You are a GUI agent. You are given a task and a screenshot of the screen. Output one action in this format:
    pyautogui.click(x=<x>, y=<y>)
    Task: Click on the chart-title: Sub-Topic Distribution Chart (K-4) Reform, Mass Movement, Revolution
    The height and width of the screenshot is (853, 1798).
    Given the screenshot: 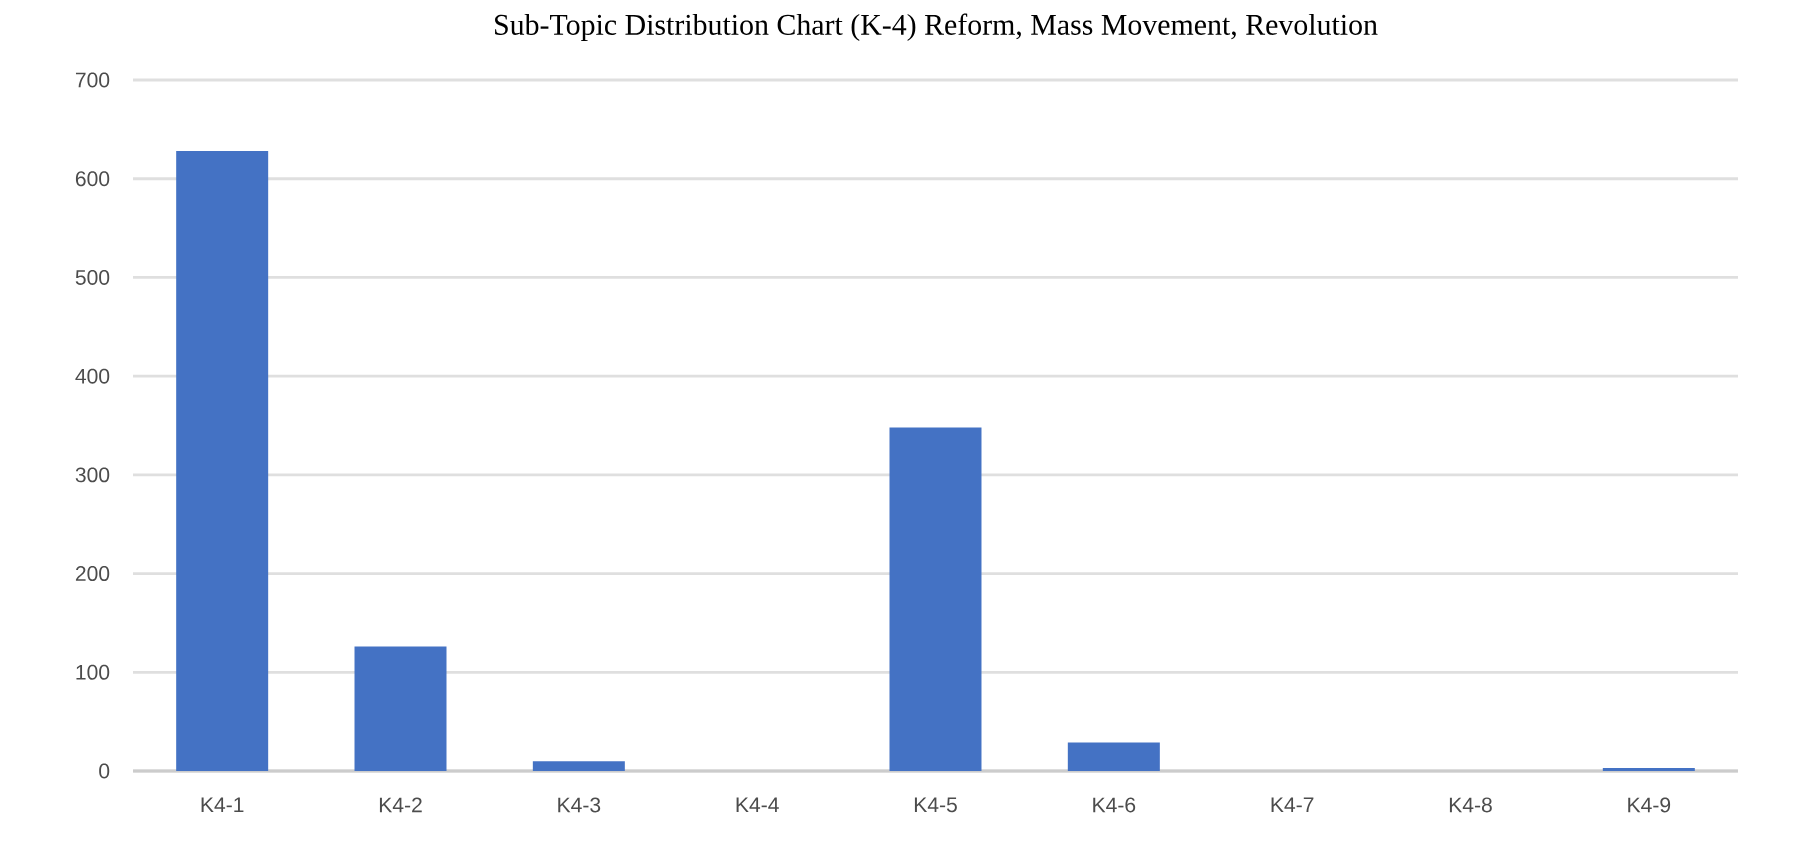 What is the action you would take?
    pyautogui.click(x=936, y=27)
    